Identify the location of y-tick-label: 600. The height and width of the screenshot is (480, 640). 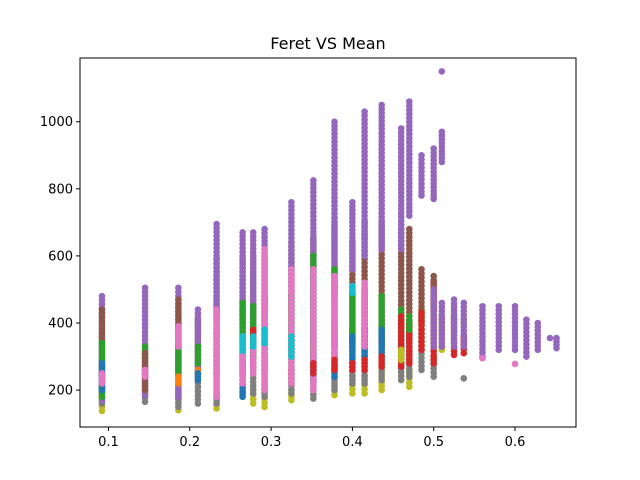
(60, 256).